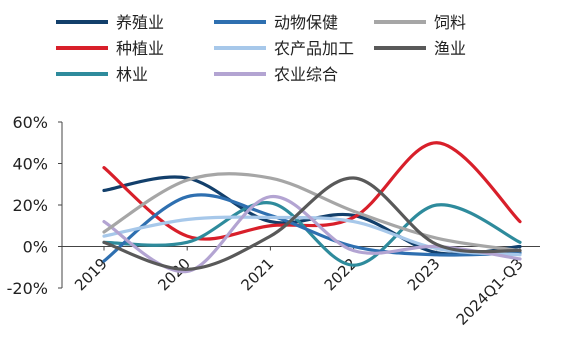 This screenshot has width=566, height=342. What do you see at coordinates (257, 275) in the screenshot?
I see `x-tick-label: 2021` at bounding box center [257, 275].